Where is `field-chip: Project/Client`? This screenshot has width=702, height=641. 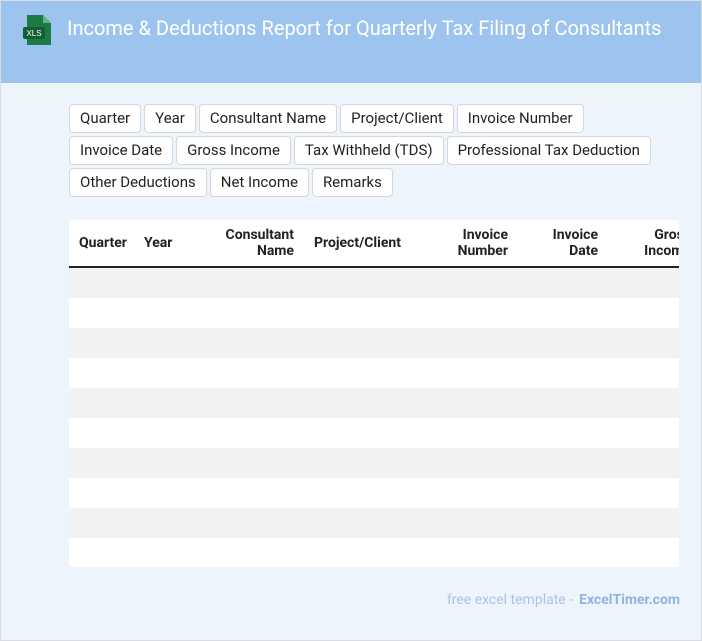
field-chip: Project/Client is located at coordinates (397, 118).